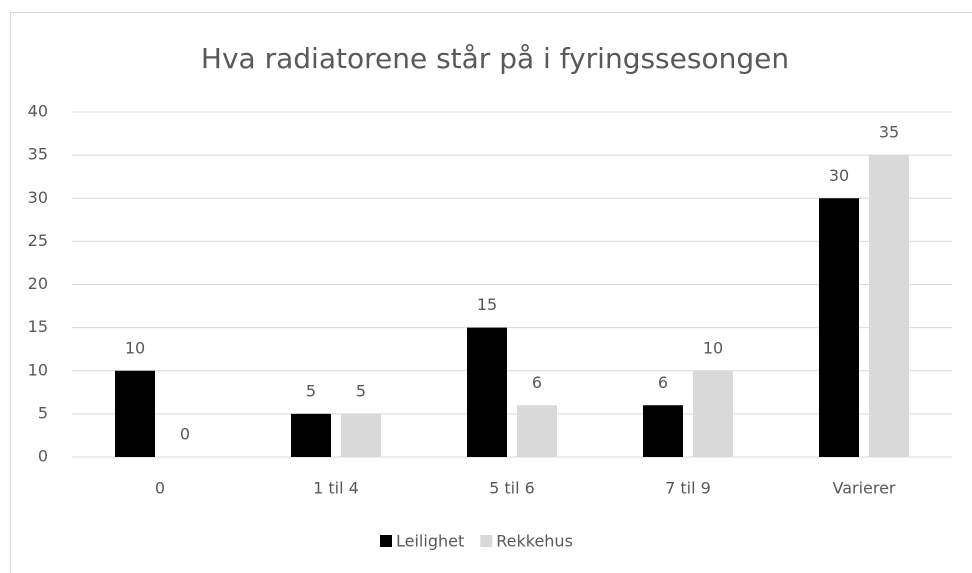 The image size is (972, 573). I want to click on y-tick-label: 5, so click(43, 412).